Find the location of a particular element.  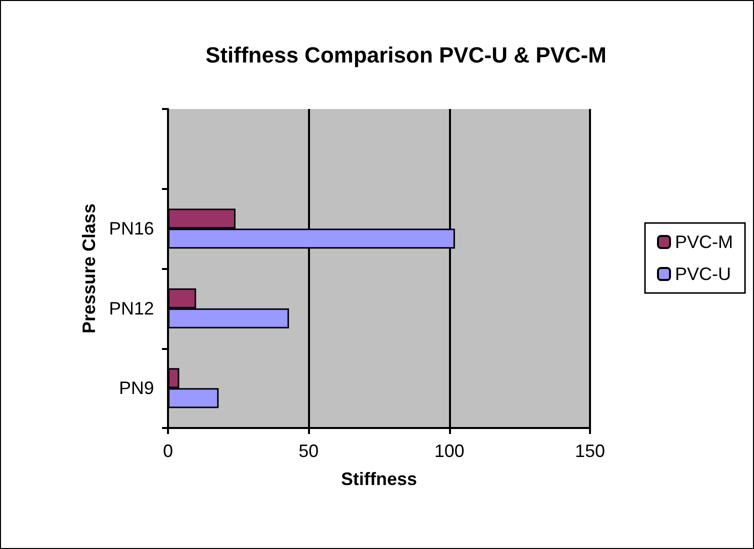

y-axis-title: Pressure Class is located at coordinates (89, 268).